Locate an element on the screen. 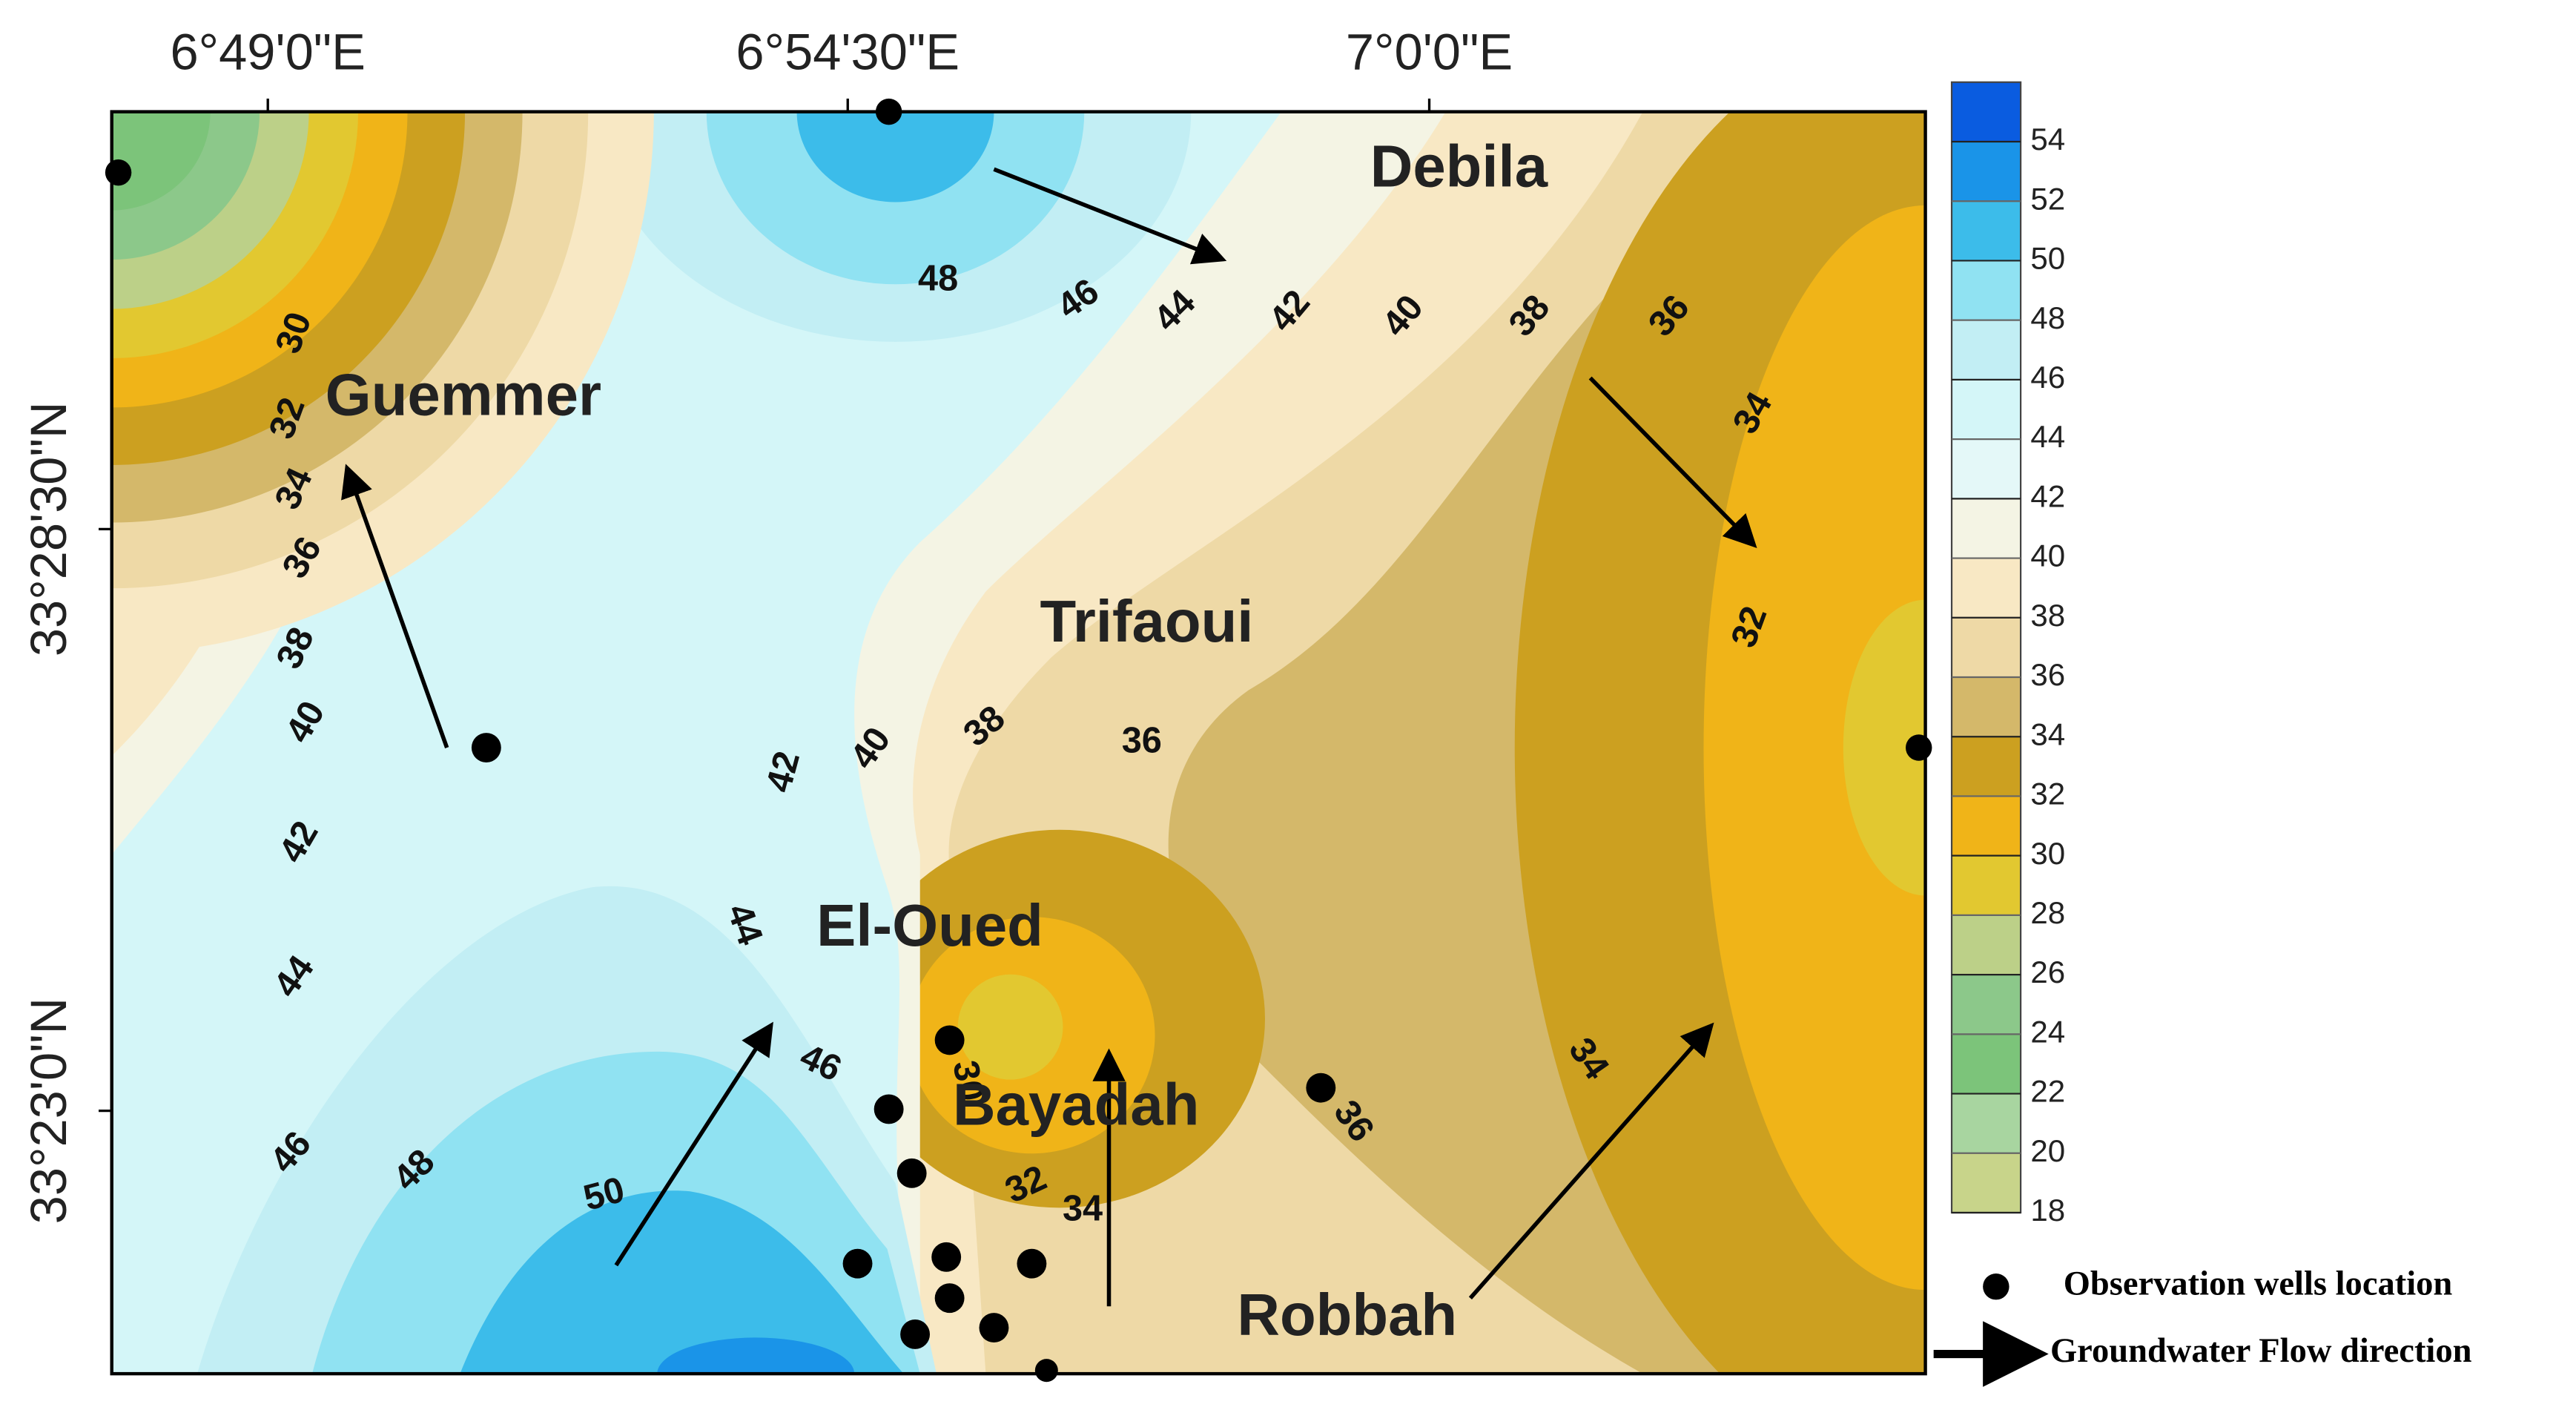 The width and height of the screenshot is (2576, 1407). colorbar-tick-label: 46 is located at coordinates (2047, 377).